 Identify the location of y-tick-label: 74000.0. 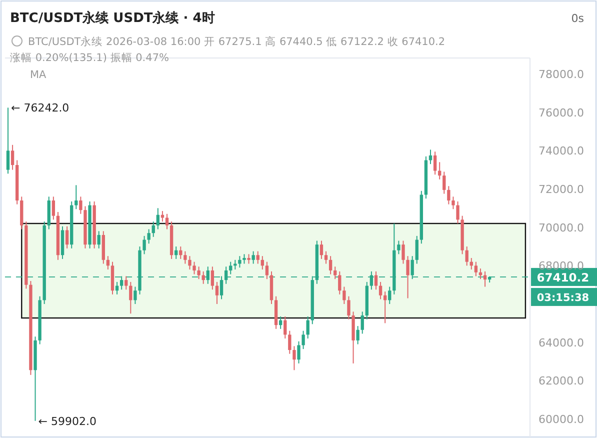
(561, 151).